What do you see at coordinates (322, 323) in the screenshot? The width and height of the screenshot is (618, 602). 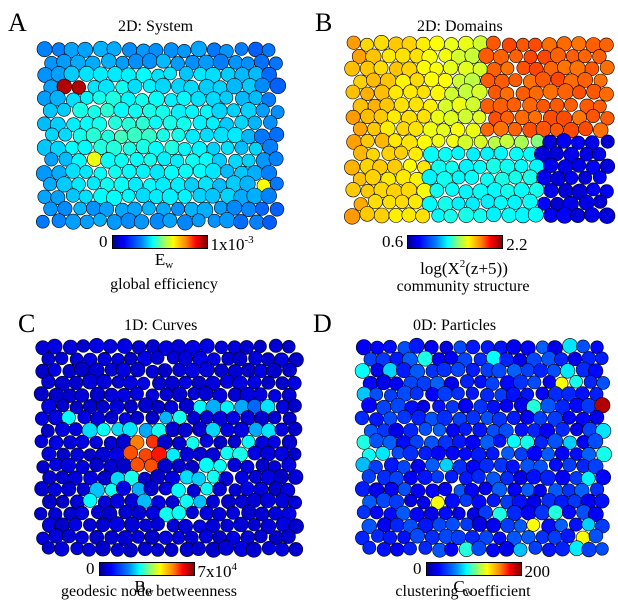 I see `panel-letter: D` at bounding box center [322, 323].